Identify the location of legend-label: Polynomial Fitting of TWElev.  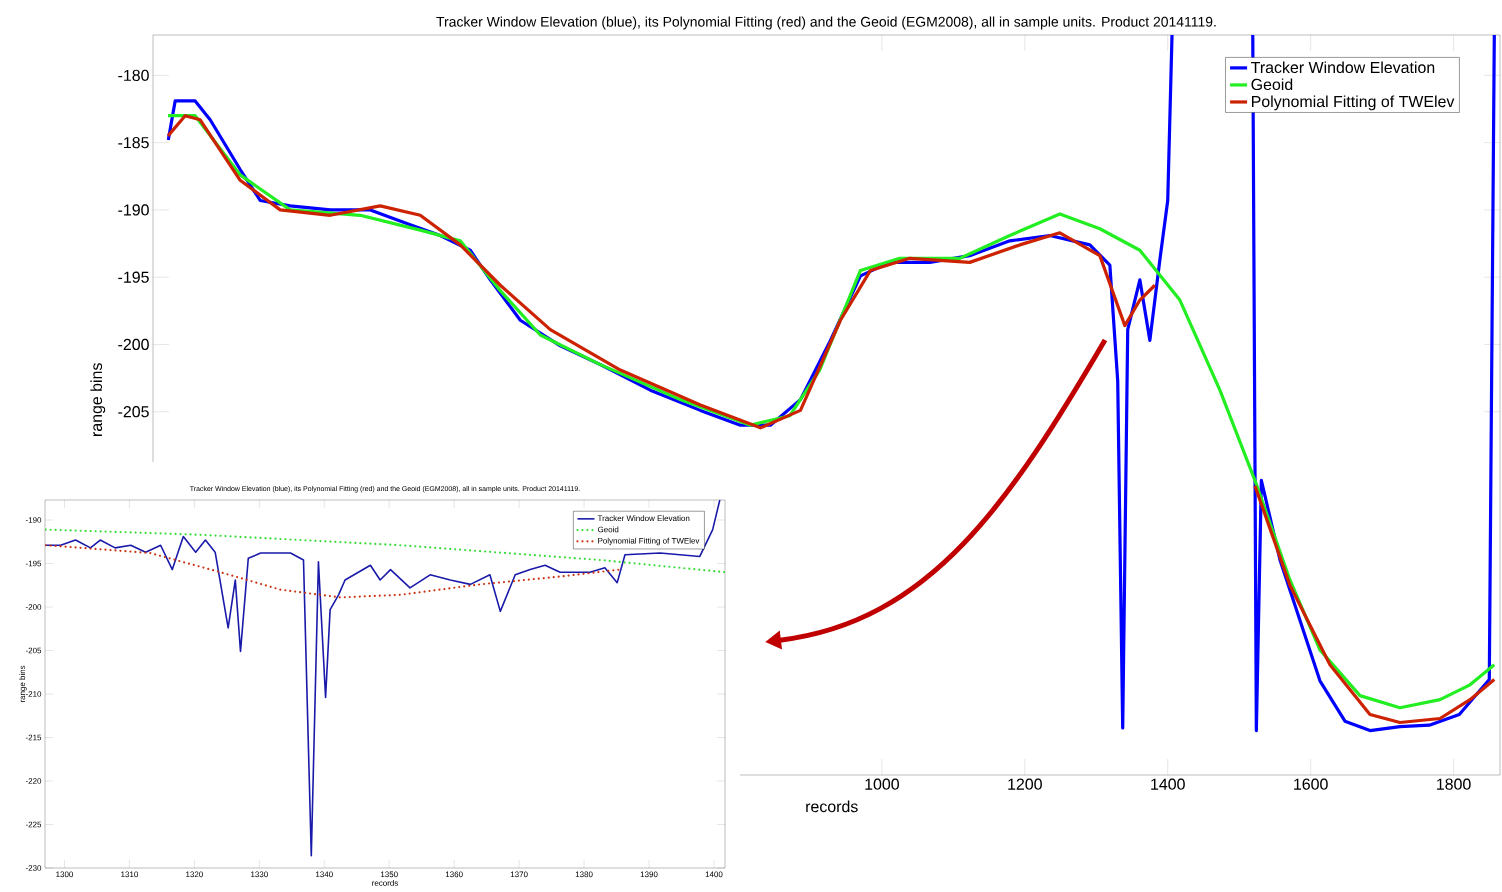
(1353, 103).